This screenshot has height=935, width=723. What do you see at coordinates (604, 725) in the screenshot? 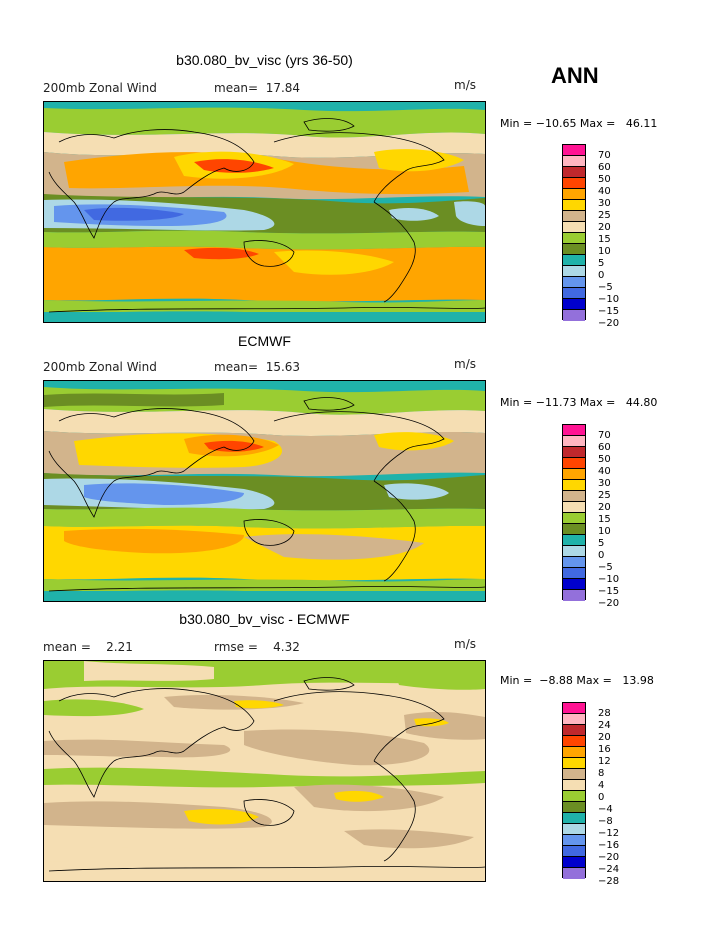
I see `colorbar-level-label: 24` at bounding box center [604, 725].